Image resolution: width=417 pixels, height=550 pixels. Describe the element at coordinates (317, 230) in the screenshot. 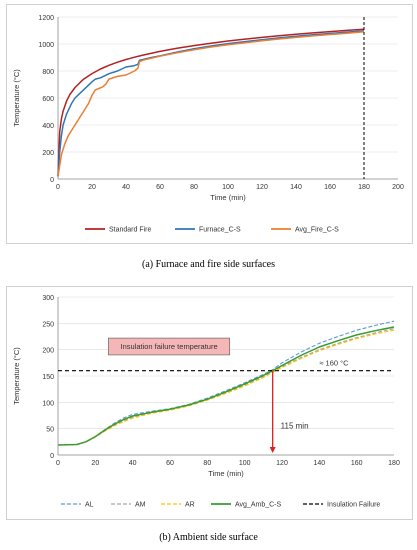

I see `legend-label-avg-fire-c-s: Avg_Fire_C-S` at that location.